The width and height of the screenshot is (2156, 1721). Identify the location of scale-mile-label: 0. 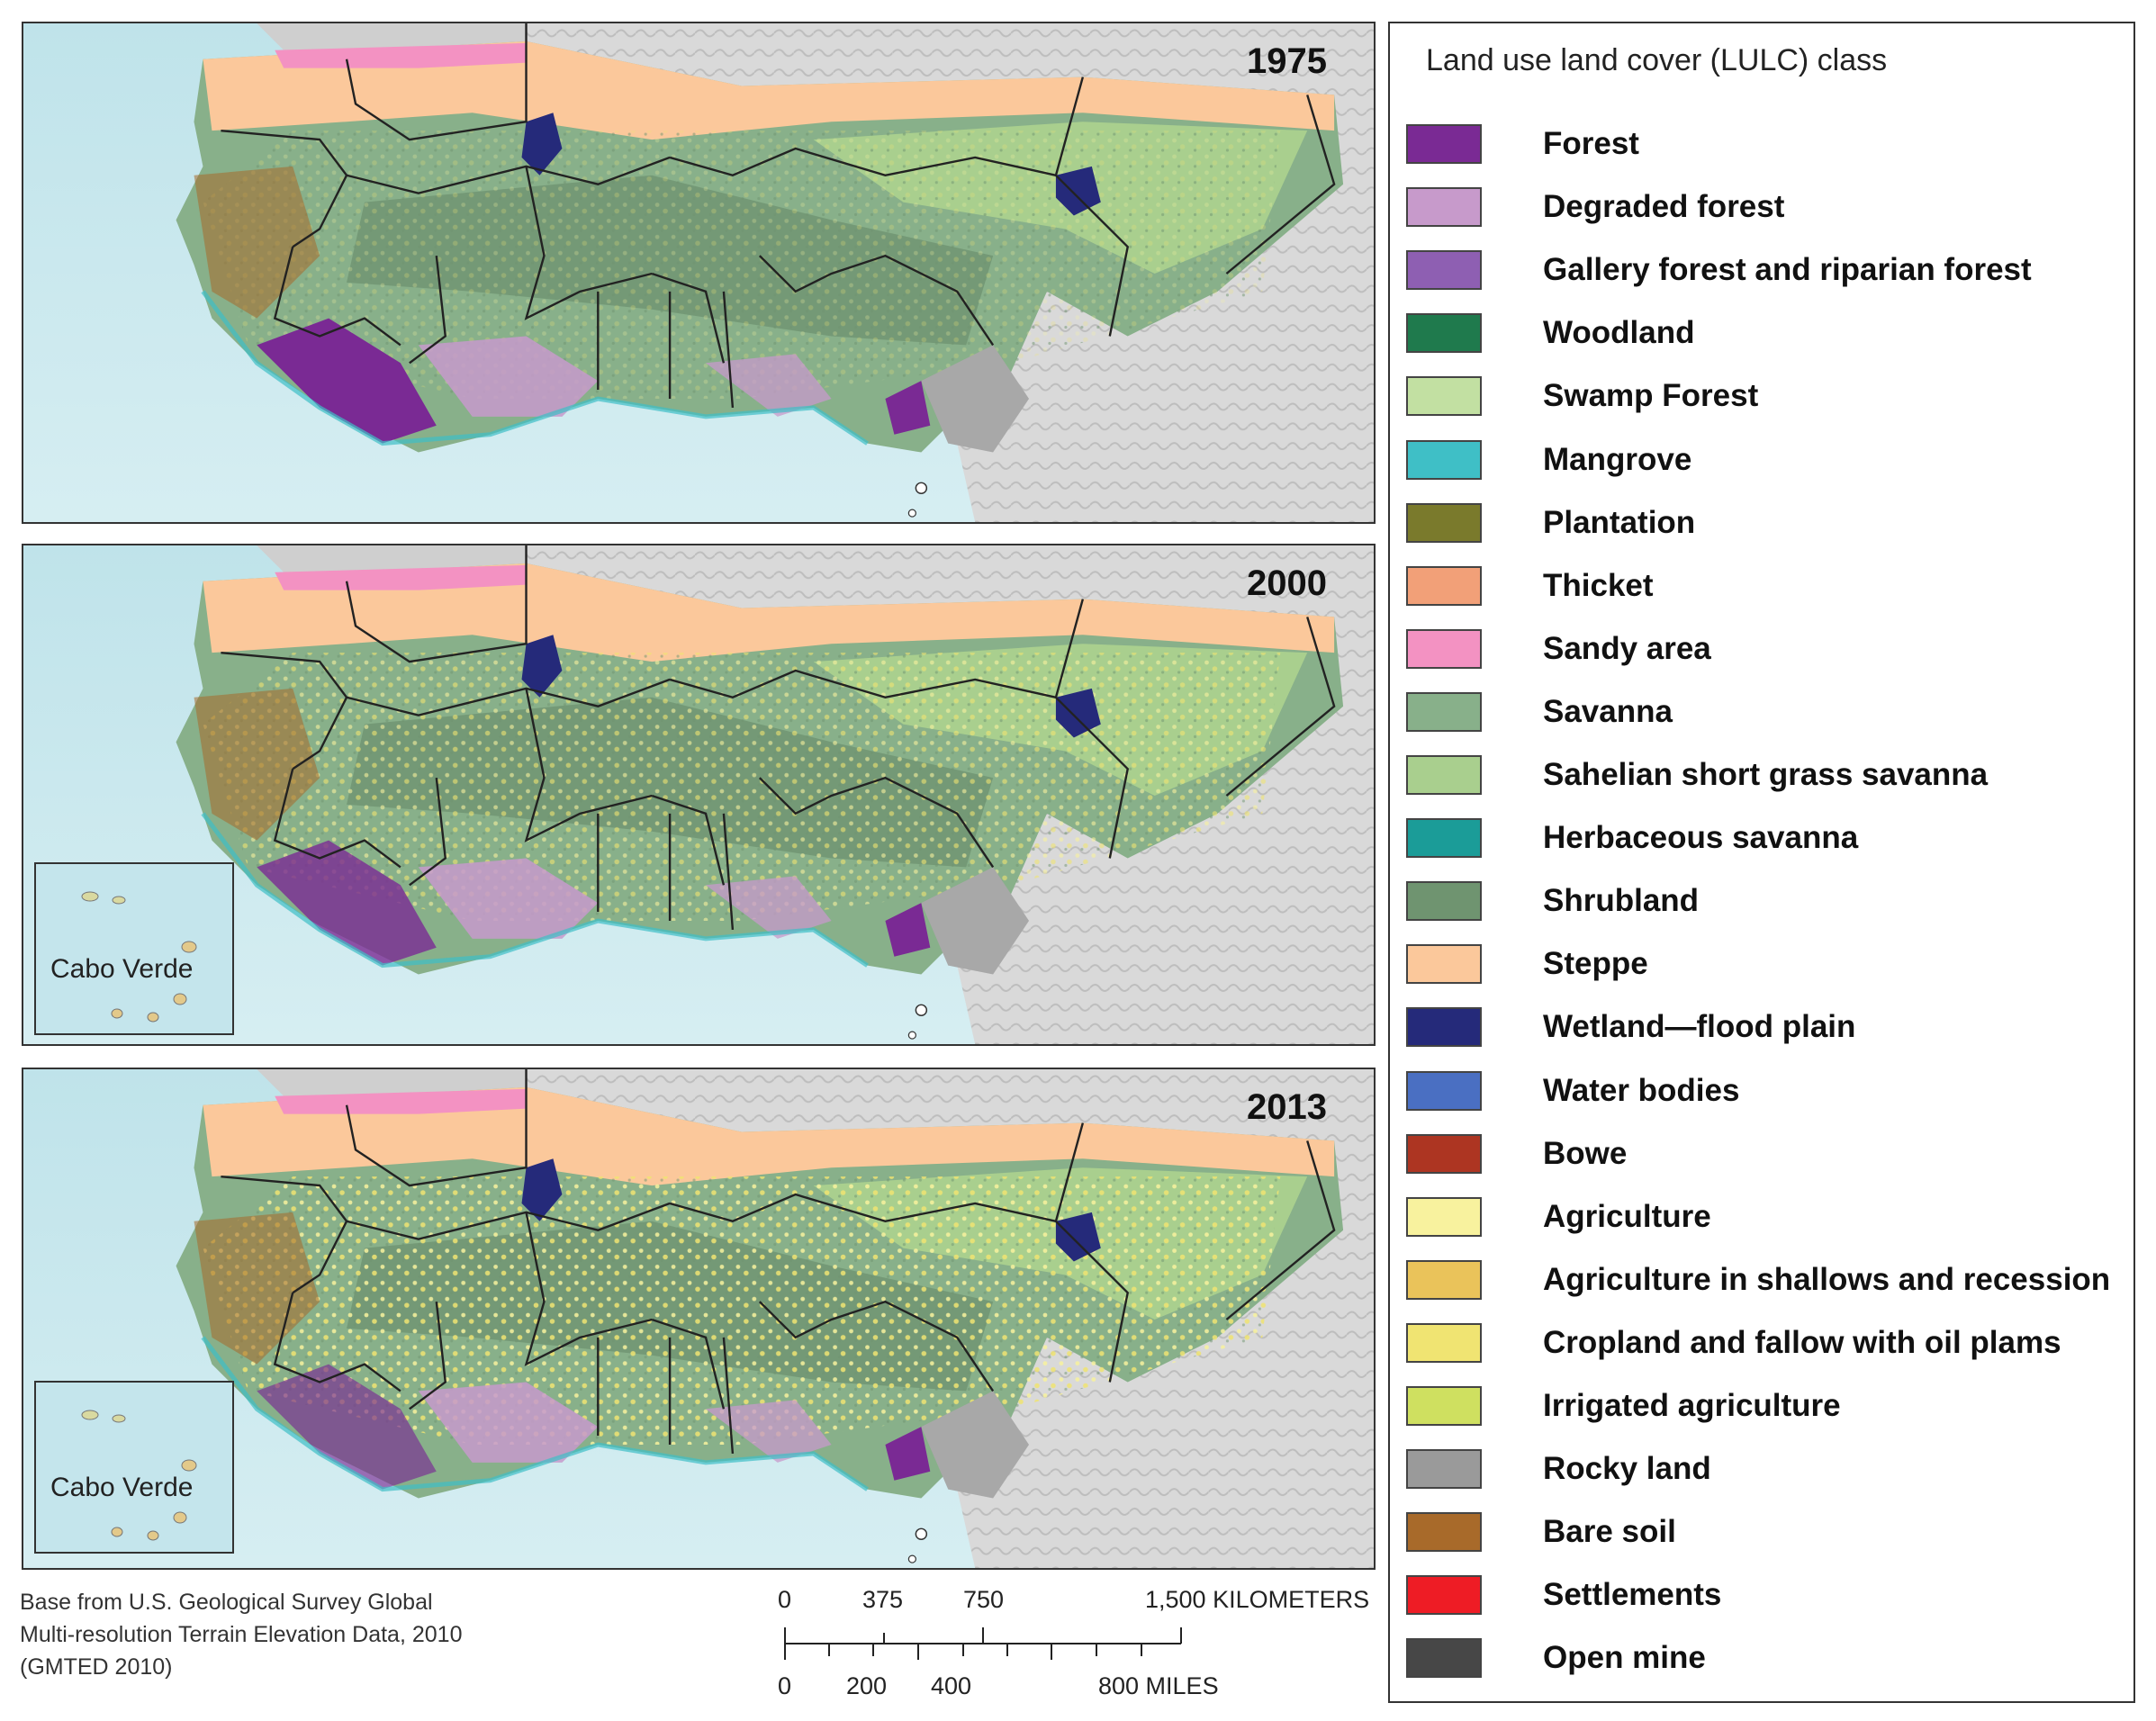
(785, 1685).